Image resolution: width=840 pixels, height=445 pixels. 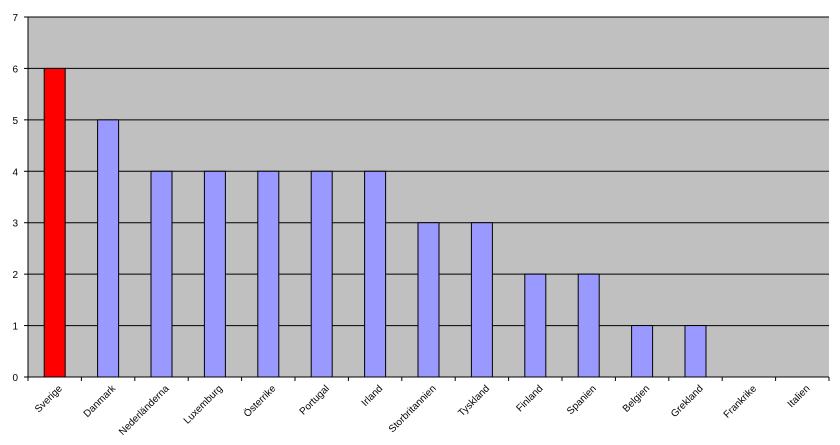 I want to click on y-tick-label: 5, so click(x=15, y=121).